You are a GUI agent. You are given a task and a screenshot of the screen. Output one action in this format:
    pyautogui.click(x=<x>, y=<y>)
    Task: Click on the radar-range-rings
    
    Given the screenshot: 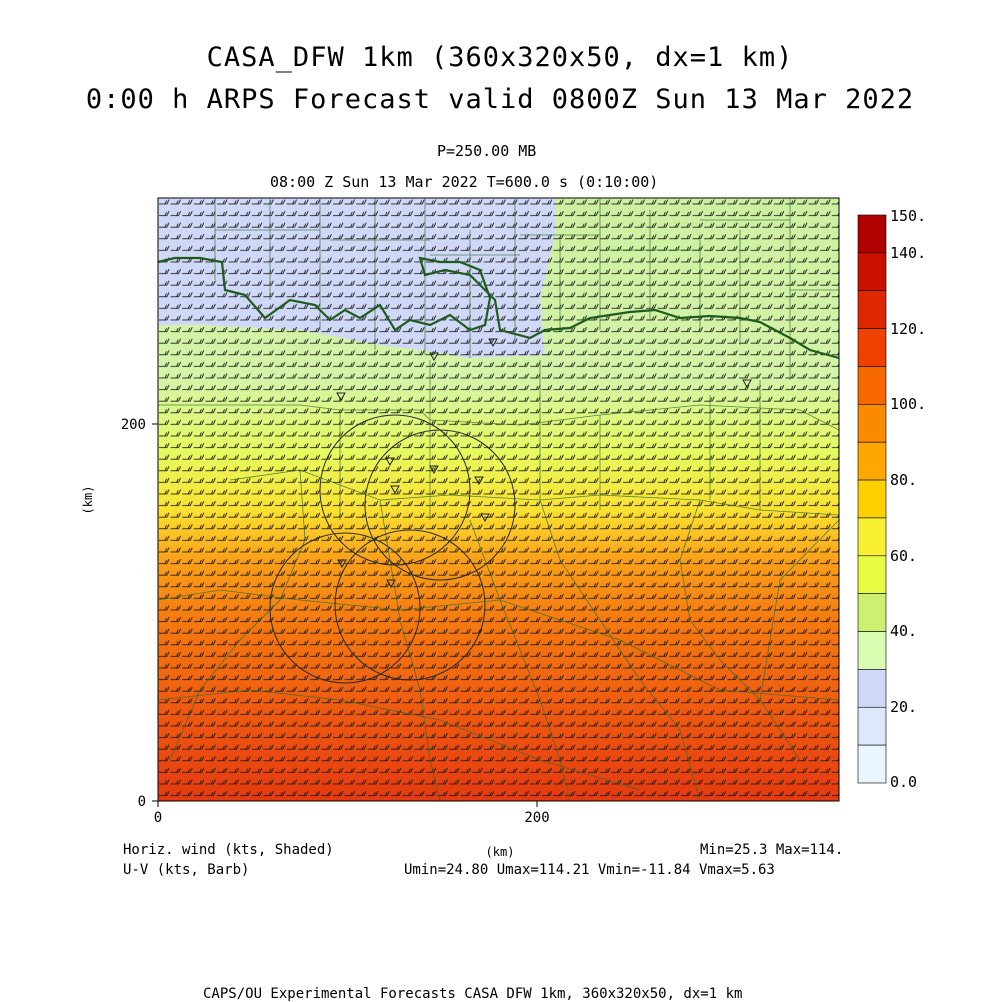 What is the action you would take?
    pyautogui.click(x=392, y=549)
    